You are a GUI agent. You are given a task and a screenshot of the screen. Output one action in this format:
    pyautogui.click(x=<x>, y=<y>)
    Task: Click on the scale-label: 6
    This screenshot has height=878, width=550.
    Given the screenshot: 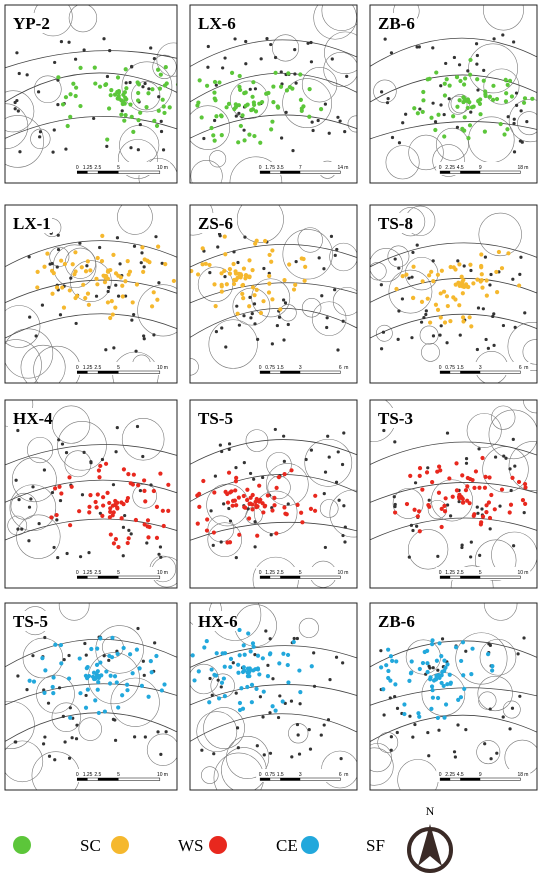 What is the action you would take?
    pyautogui.click(x=520, y=368)
    